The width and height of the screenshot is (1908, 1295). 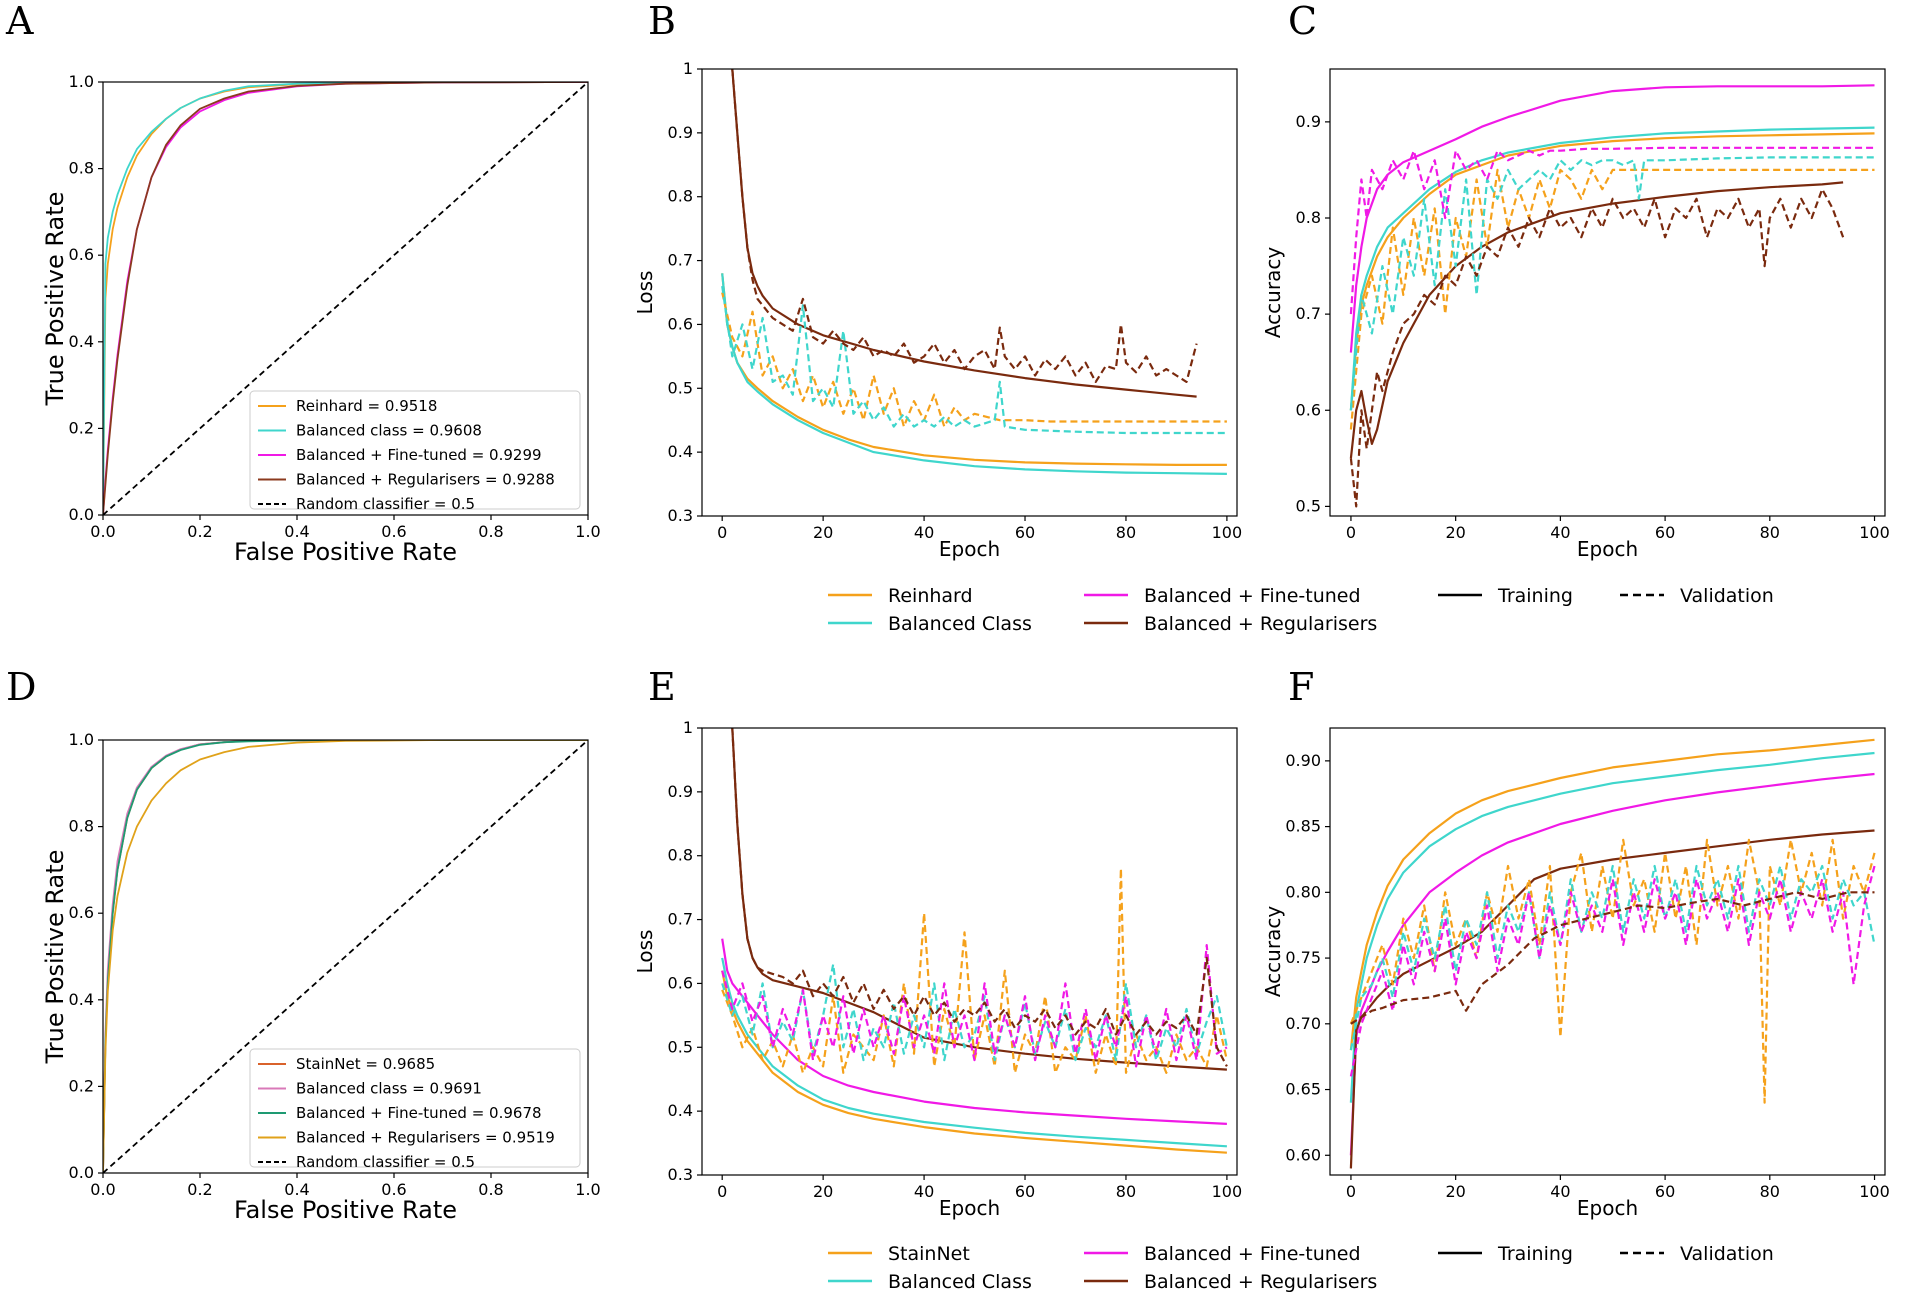 I want to click on legend-bottom-entry-training: Training, so click(x=1535, y=1254).